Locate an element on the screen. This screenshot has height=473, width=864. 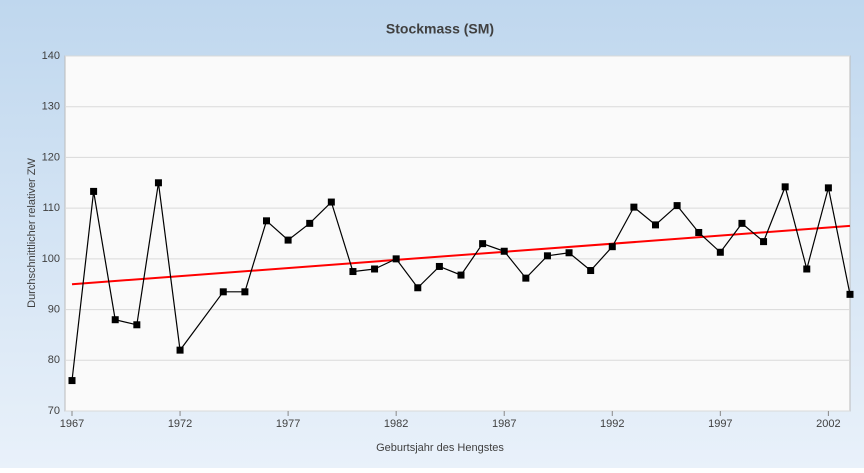
trend-line is located at coordinates (461, 255).